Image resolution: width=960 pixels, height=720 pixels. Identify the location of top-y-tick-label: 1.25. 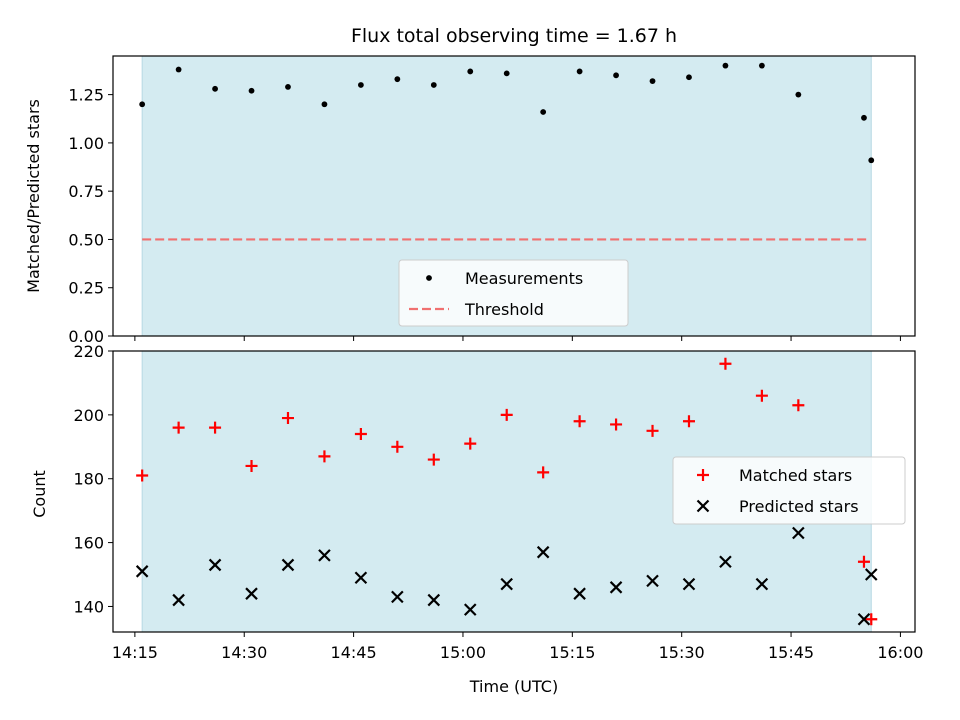
(86, 95).